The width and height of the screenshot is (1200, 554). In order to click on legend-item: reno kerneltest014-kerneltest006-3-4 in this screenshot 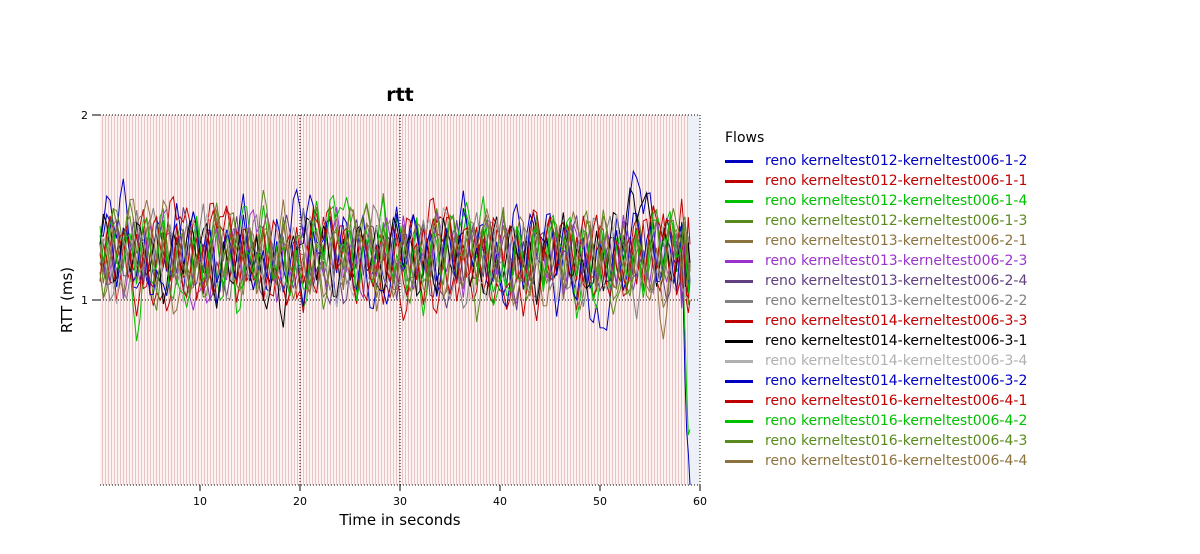, I will do `click(876, 361)`.